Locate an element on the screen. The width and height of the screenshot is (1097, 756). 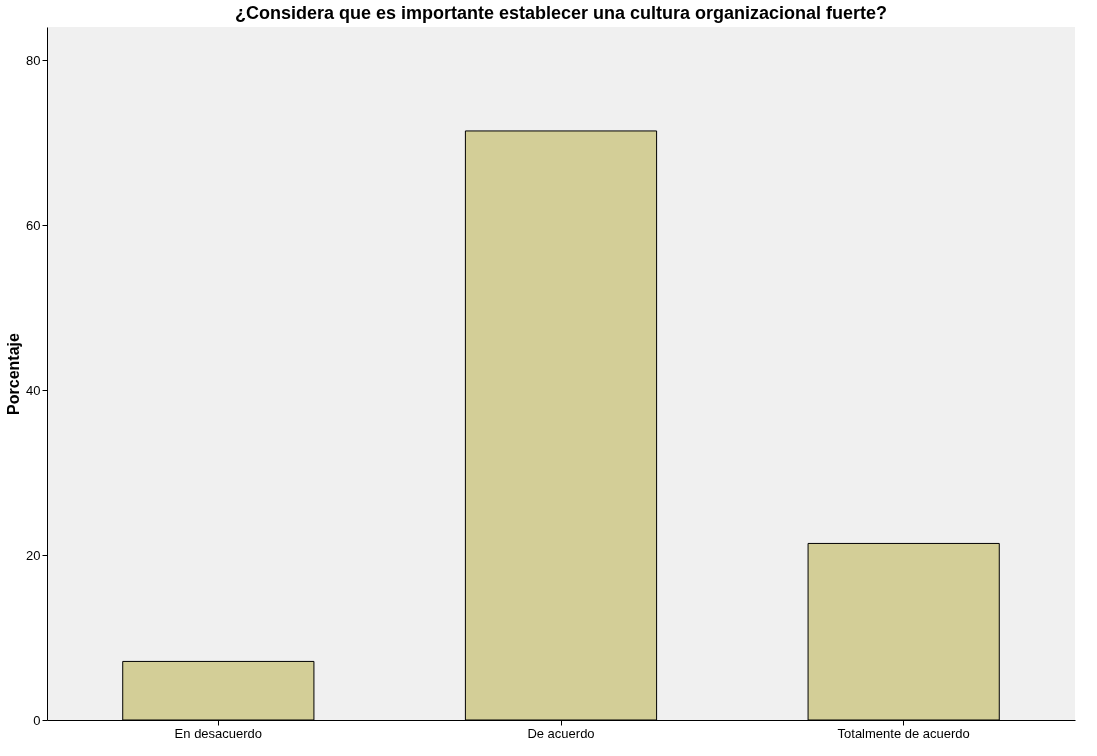
x-tick-label: En desacuerdo is located at coordinates (218, 733).